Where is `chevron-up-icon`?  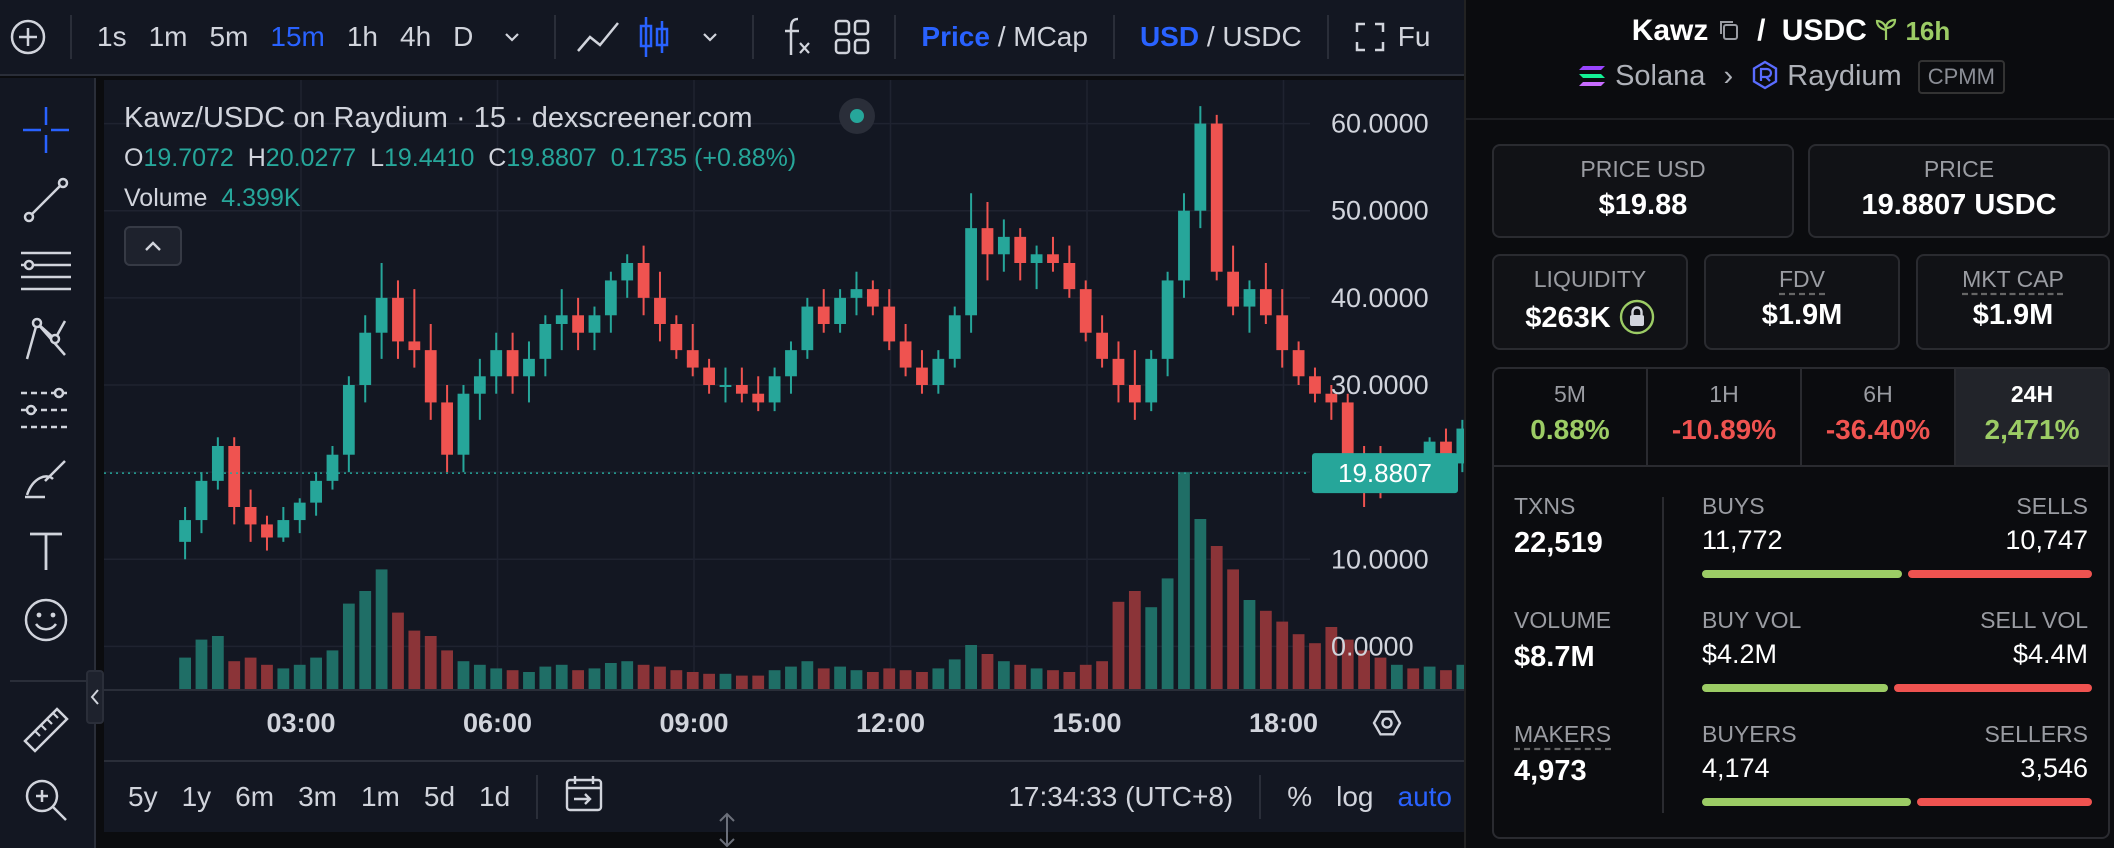
chevron-up-icon is located at coordinates (153, 246).